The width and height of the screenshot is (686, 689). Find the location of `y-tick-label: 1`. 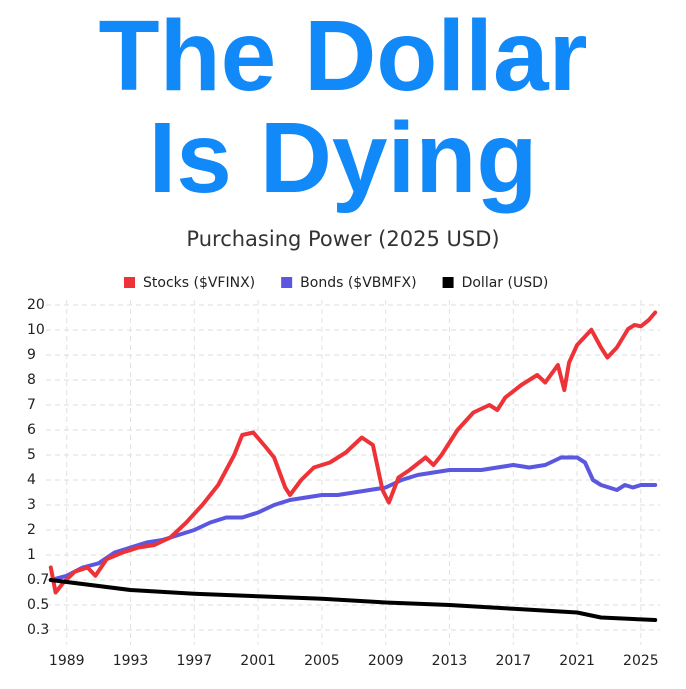

y-tick-label: 1 is located at coordinates (31, 555).